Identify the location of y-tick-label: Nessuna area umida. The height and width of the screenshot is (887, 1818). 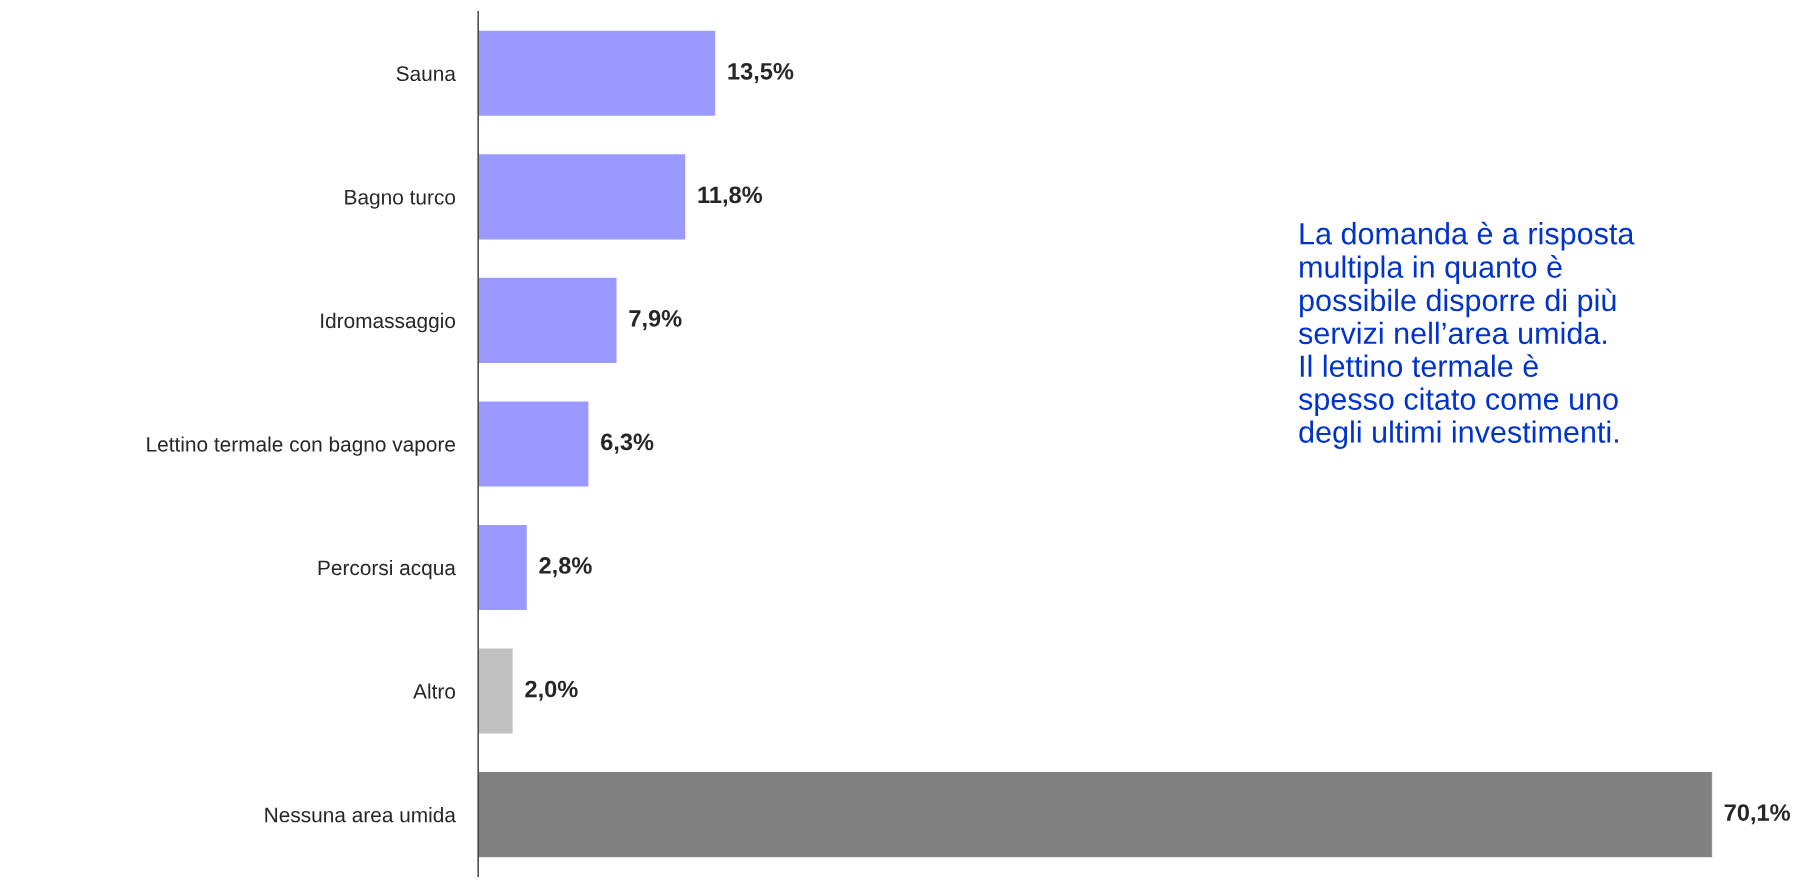
(360, 815).